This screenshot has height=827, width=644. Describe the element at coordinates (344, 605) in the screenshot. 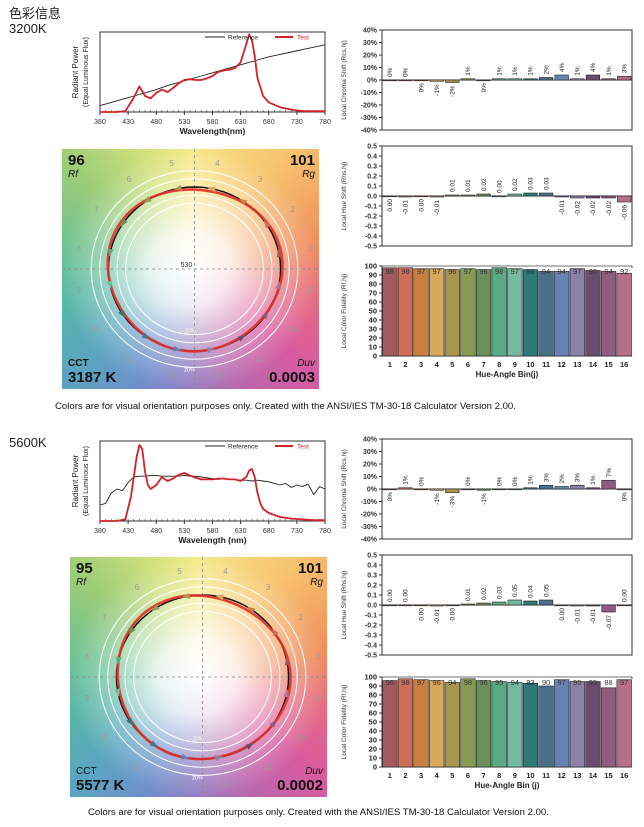

I see `y-axis-label: Local Hue Shift (Rhs,hj)` at that location.